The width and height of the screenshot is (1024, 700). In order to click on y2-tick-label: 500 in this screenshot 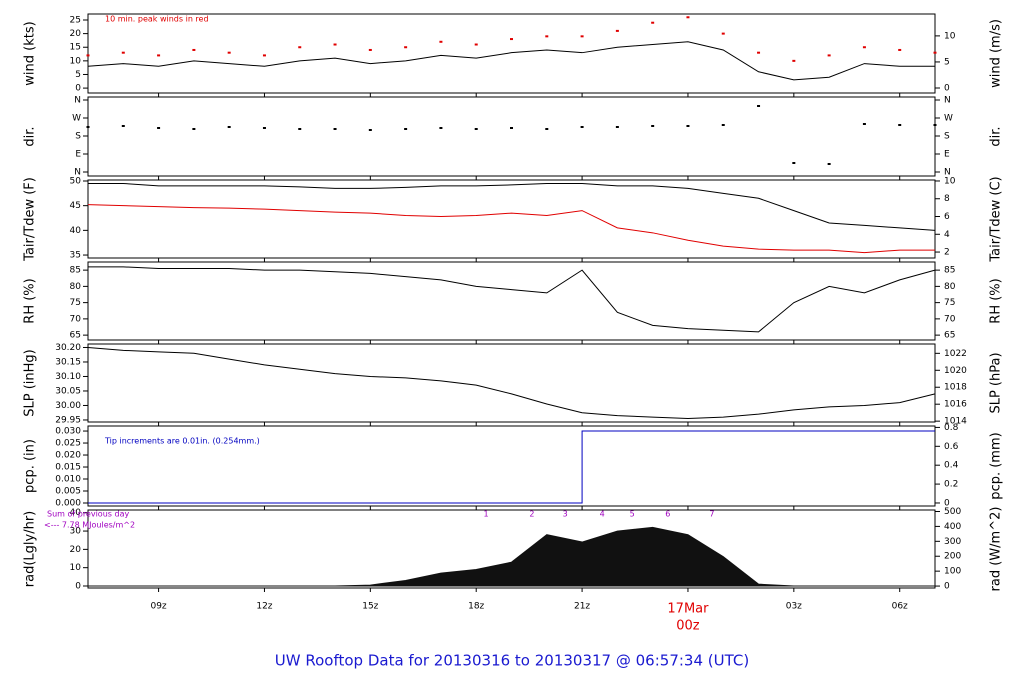, I will do `click(952, 512)`.